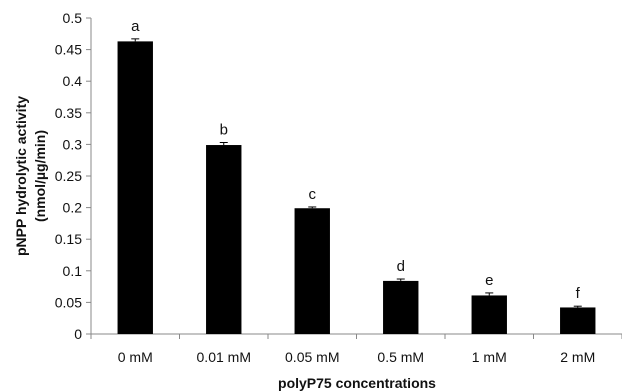 The width and height of the screenshot is (622, 392). Describe the element at coordinates (312, 357) in the screenshot. I see `x-tick-label: 0.05 mM` at that location.